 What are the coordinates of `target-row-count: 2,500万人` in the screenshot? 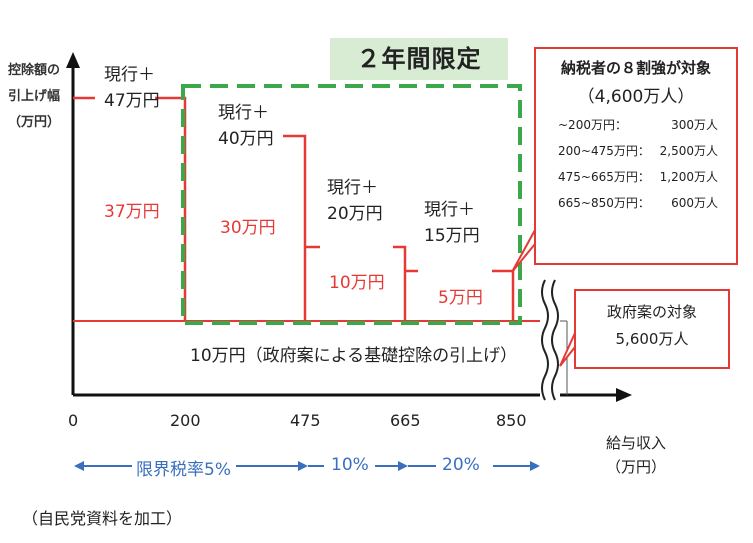 It's located at (688, 151).